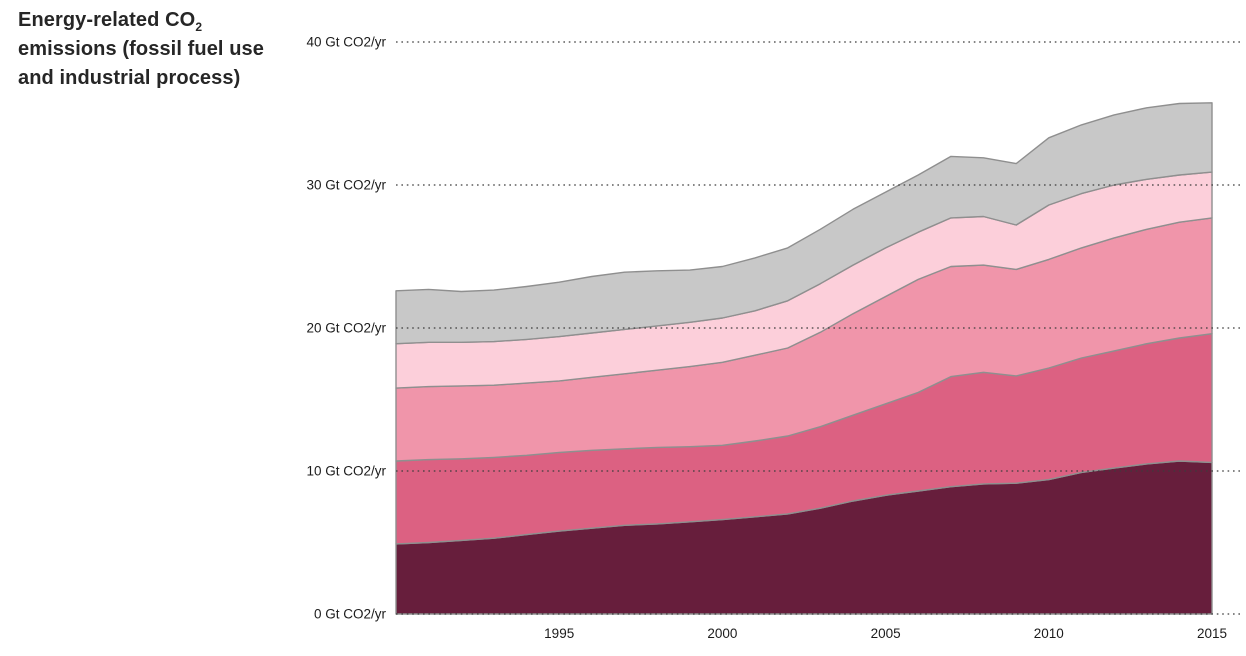 This screenshot has height=656, width=1246. I want to click on y-axis-label-30: 30 Gt CO2/yr, so click(346, 185).